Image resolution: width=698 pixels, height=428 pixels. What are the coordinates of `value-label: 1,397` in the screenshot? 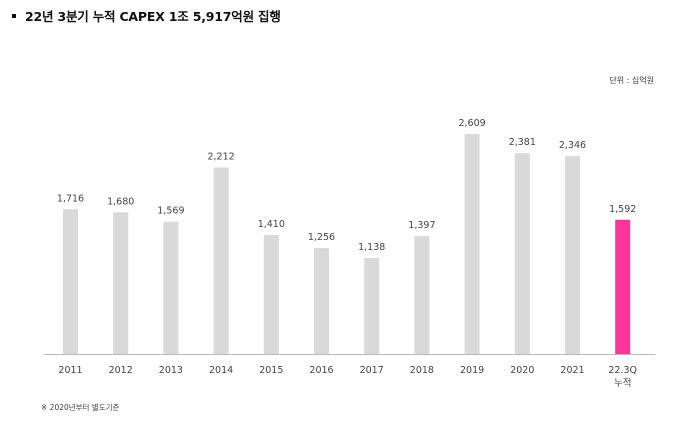 It's located at (421, 225).